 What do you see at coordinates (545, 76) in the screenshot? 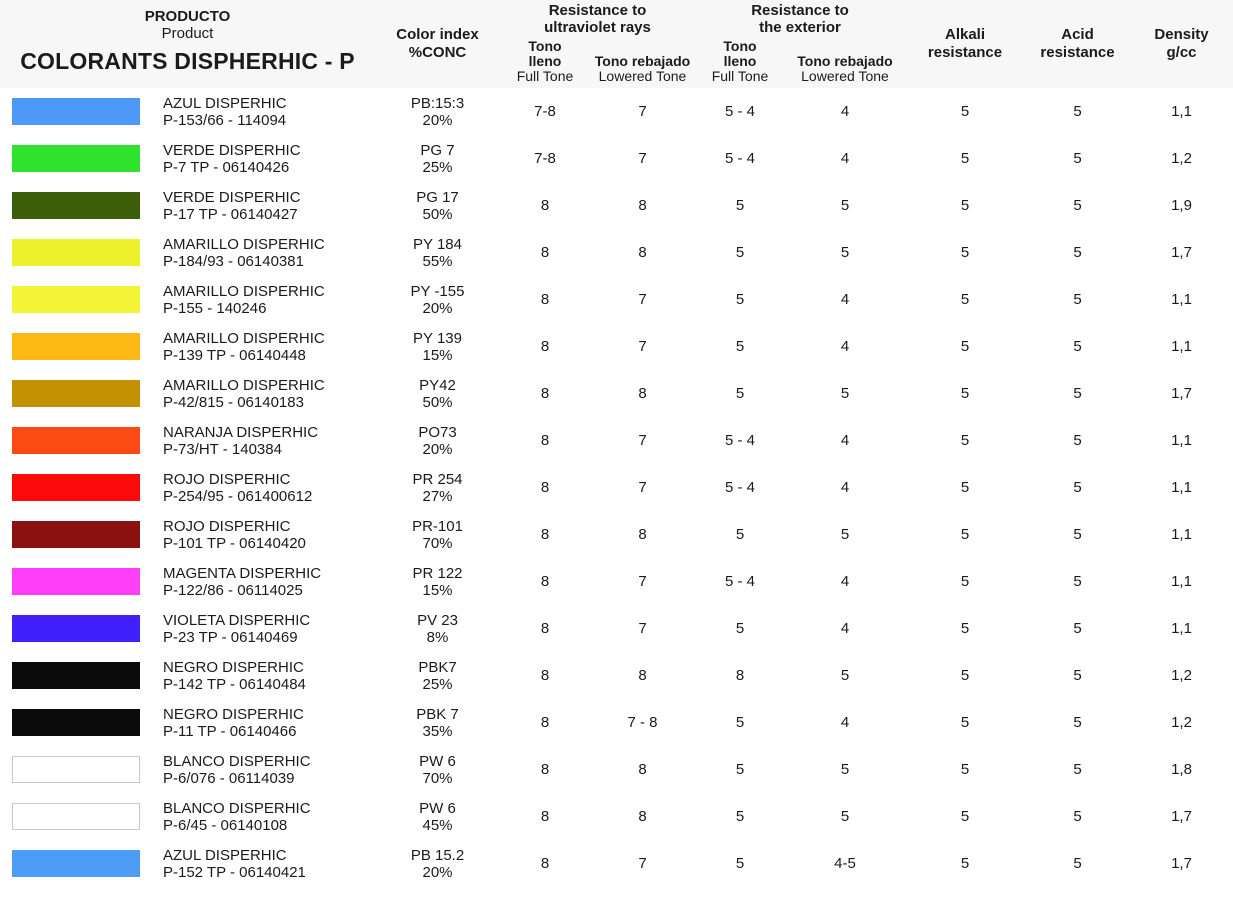
I see `full-tone-label: Full Tone` at bounding box center [545, 76].